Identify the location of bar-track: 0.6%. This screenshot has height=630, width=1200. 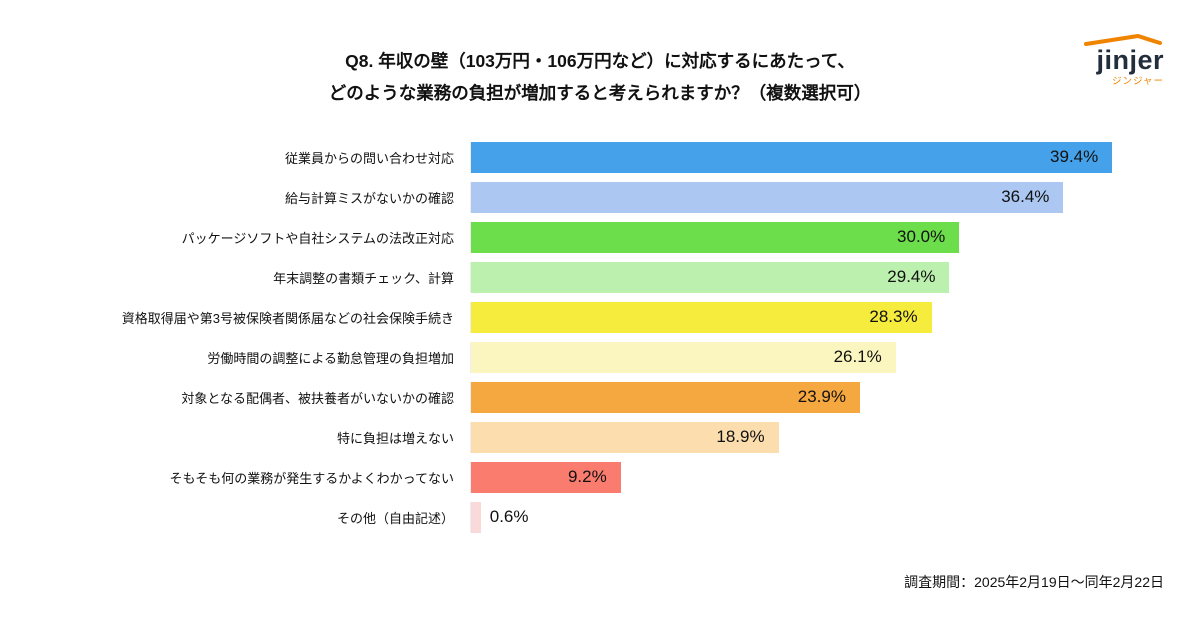
(796, 517).